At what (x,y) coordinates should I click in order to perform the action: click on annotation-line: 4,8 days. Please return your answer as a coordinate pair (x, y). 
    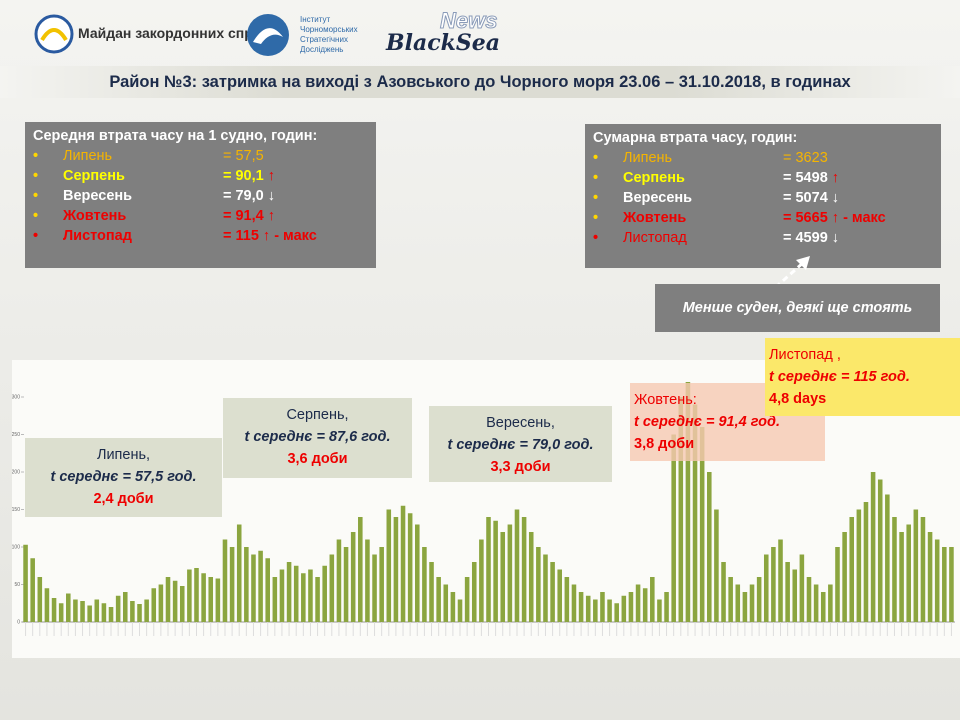
    Looking at the image, I should click on (798, 399).